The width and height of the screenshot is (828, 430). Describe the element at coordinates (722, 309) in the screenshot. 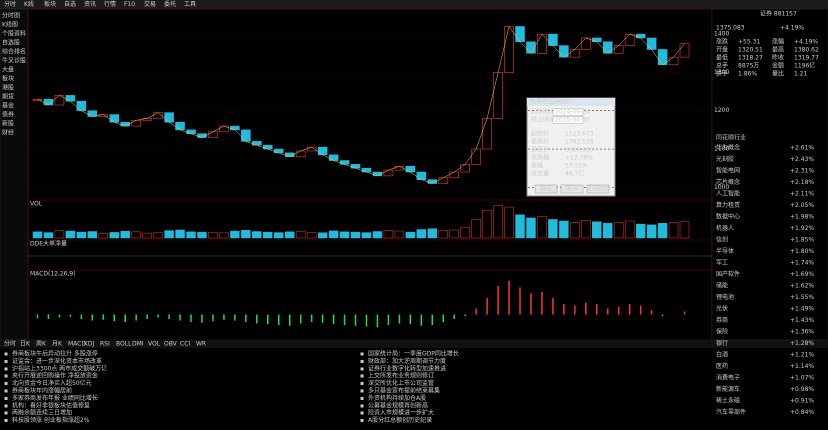

I see `sector-name: 光伏` at that location.